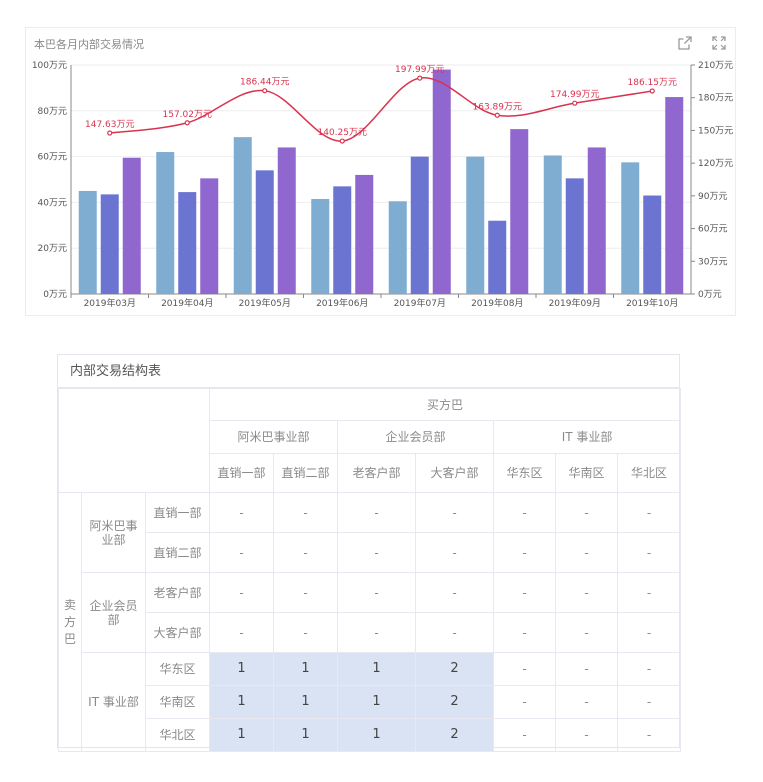 This screenshot has height=782, width=763. What do you see at coordinates (712, 230) in the screenshot?
I see `y-right-tick-label: 60万元` at bounding box center [712, 230].